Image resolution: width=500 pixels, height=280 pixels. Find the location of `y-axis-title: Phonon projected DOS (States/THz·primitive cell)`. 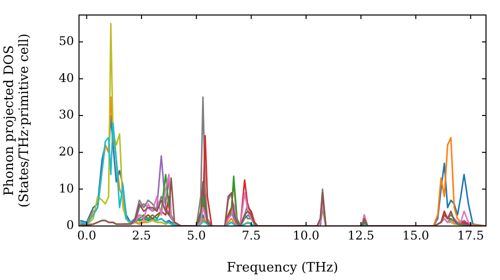

y-axis-title: Phonon projected DOS (States/THz·primitive cell) is located at coordinates (17, 120).